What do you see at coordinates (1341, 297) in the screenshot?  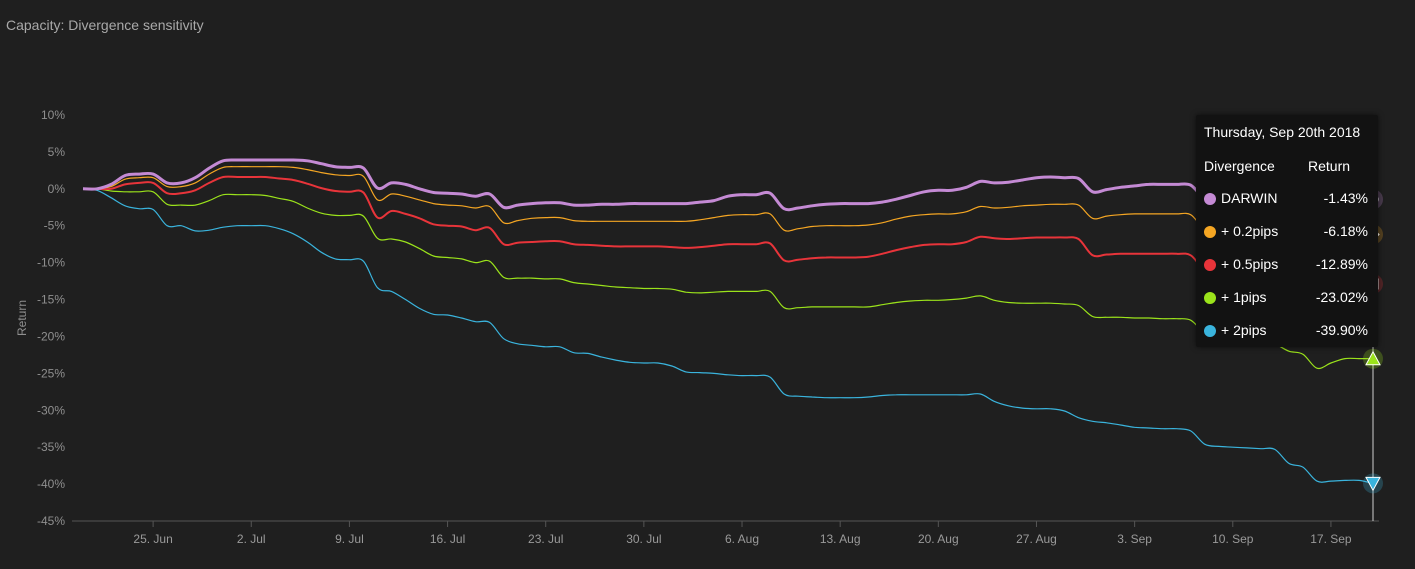 I see `tooltip-series-value: -23.02%` at bounding box center [1341, 297].